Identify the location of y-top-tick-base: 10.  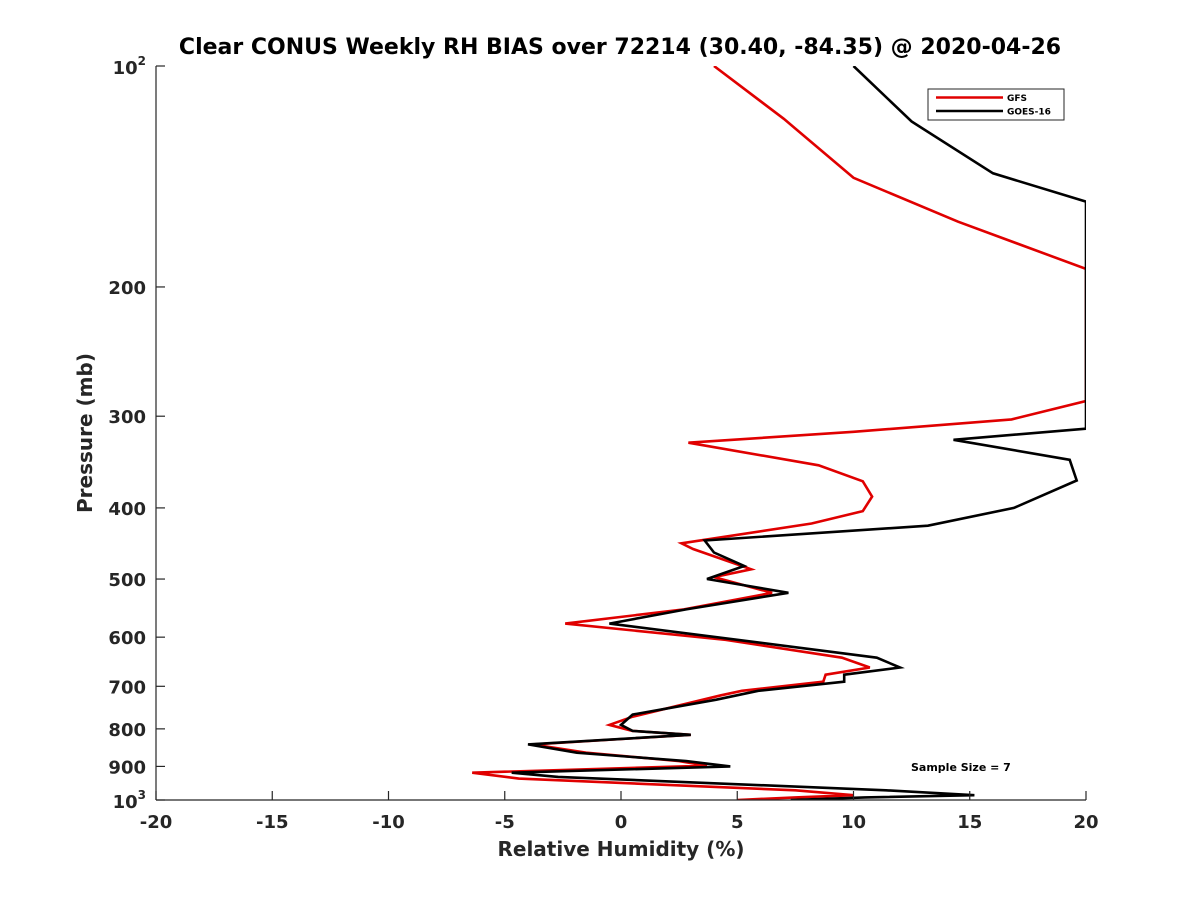
(125, 68).